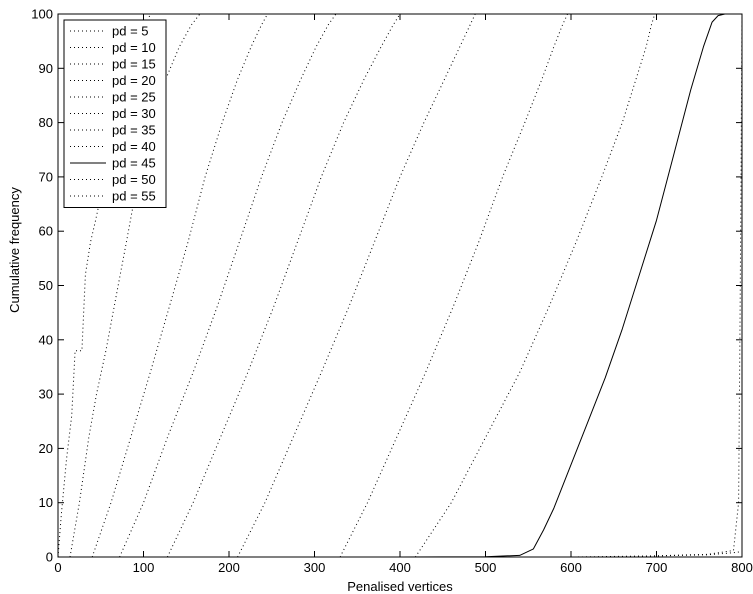 The image size is (753, 594). Describe the element at coordinates (134, 113) in the screenshot. I see `legend-label: pd = 30` at that location.